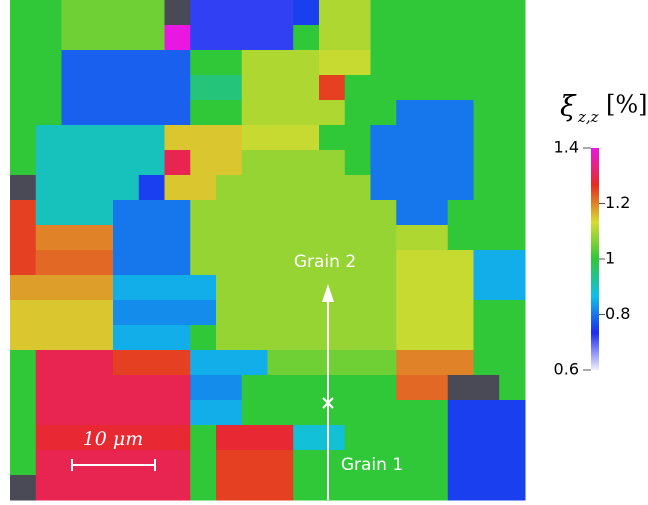 This screenshot has width=648, height=505. I want to click on cross-marker, so click(328, 403).